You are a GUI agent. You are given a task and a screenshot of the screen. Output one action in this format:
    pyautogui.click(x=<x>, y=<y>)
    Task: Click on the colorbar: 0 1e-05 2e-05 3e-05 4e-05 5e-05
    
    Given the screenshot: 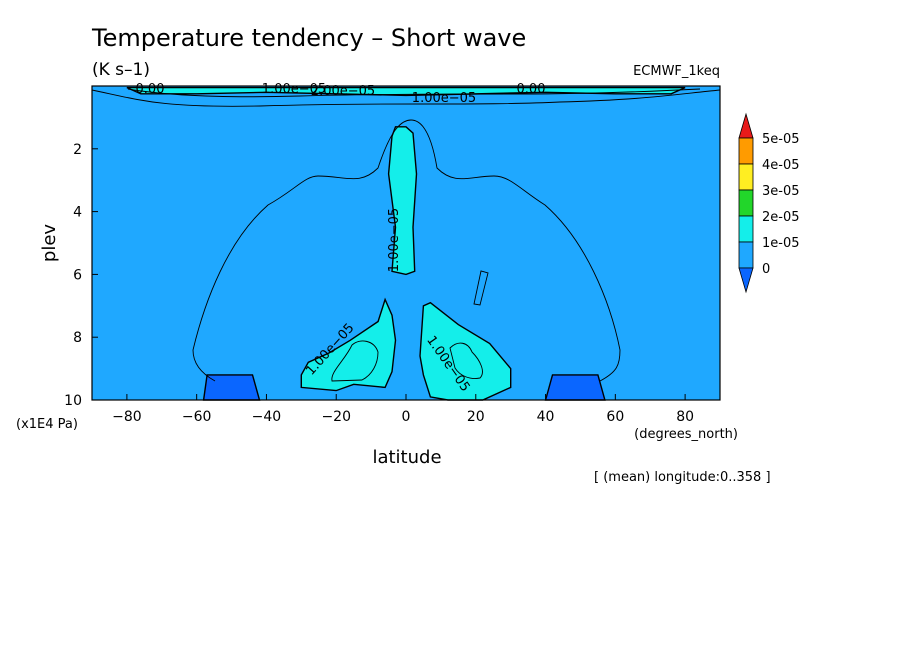 What is the action you would take?
    pyautogui.click(x=769, y=203)
    